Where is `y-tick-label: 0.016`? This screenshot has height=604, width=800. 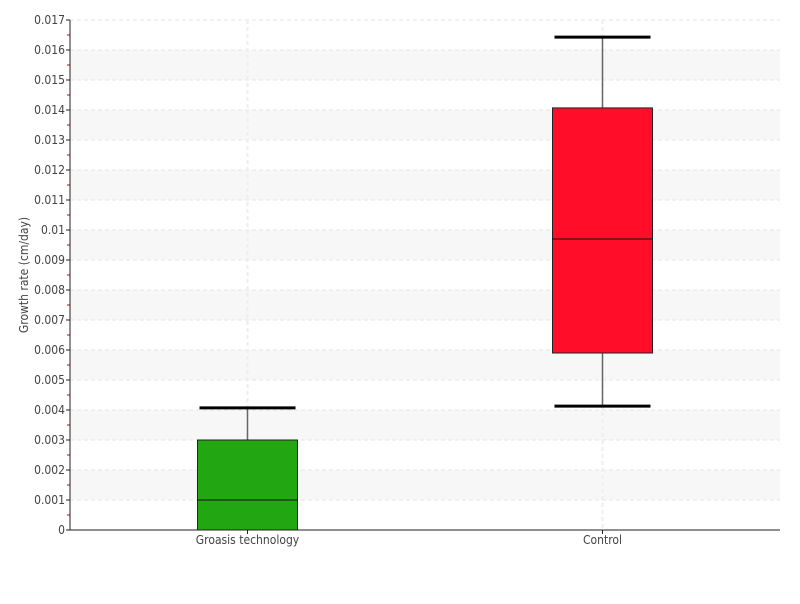
y-tick-label: 0.016 is located at coordinates (49, 50).